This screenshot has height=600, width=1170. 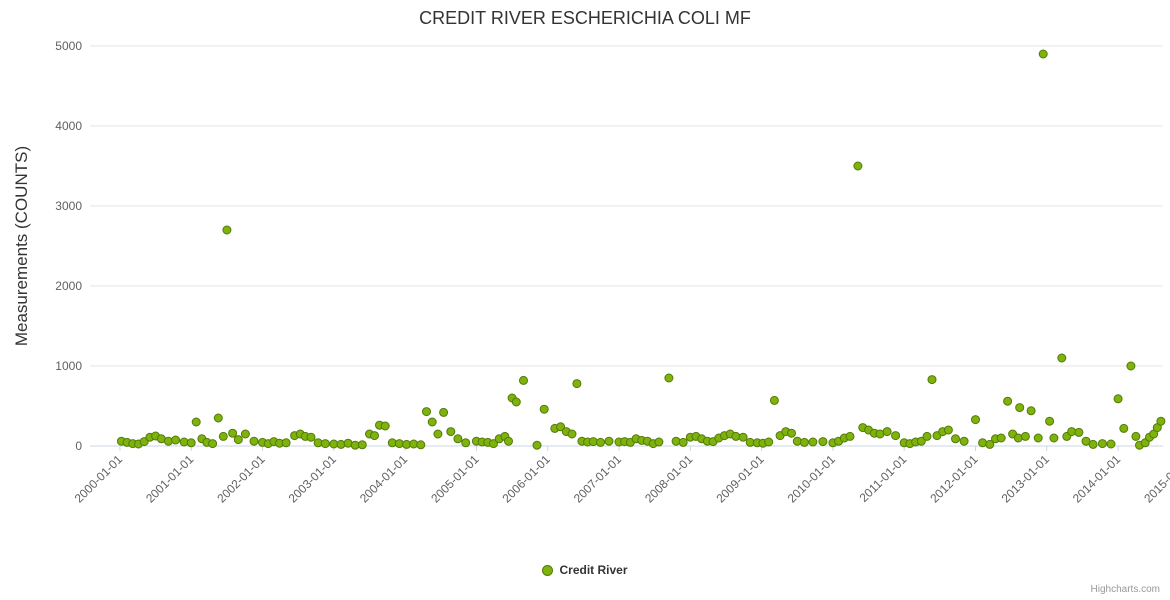 What do you see at coordinates (598, 479) in the screenshot?
I see `x-tick-label: 2007-01-01` at bounding box center [598, 479].